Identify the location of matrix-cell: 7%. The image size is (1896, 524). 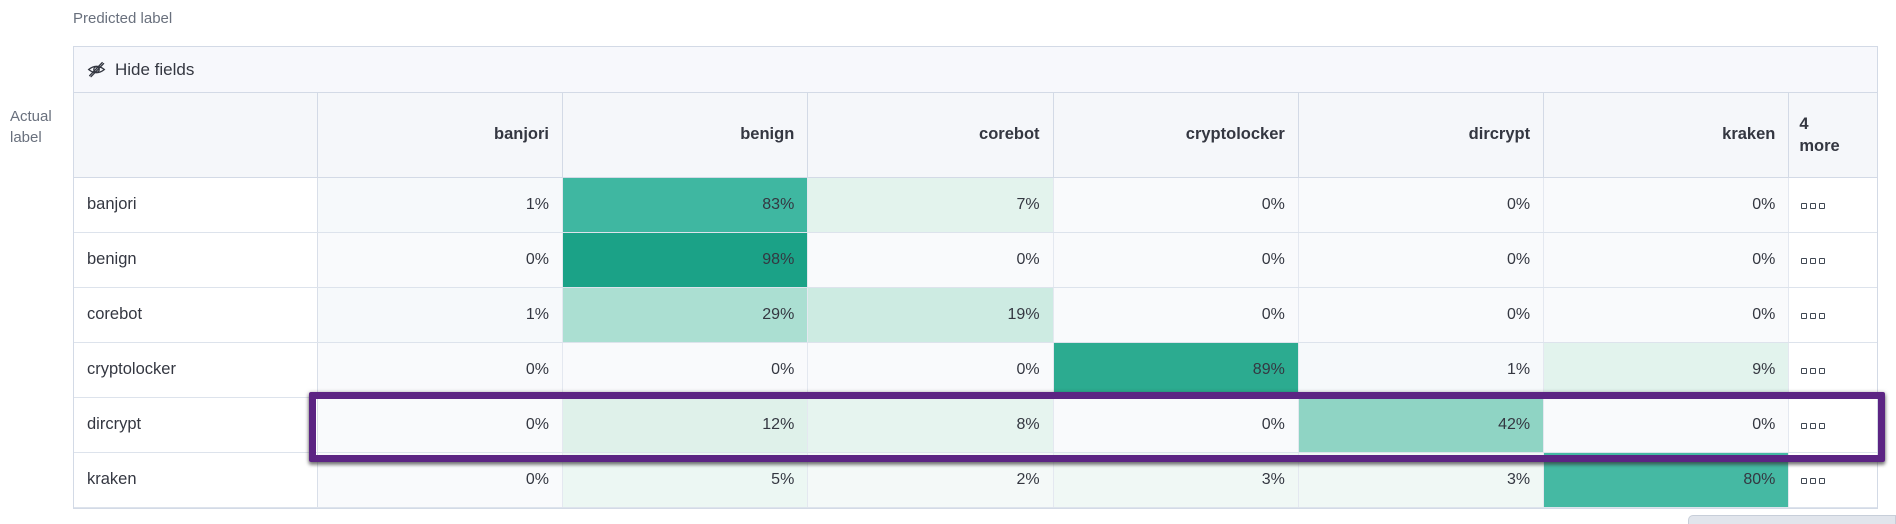
(930, 205).